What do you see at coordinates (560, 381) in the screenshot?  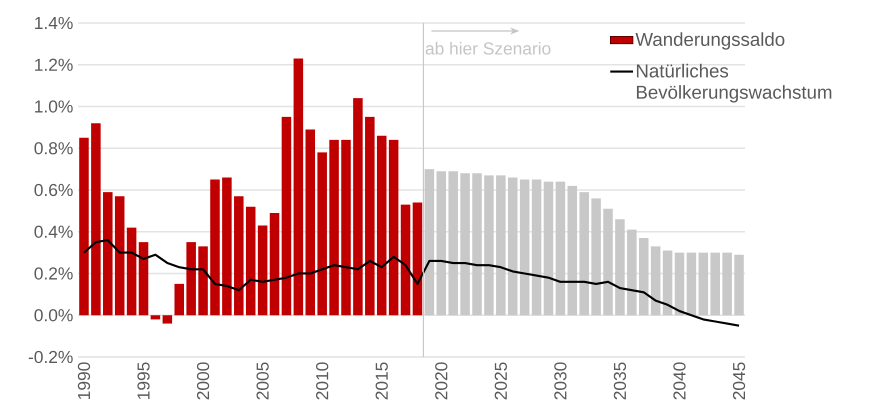 I see `x-tick-label: 2030` at bounding box center [560, 381].